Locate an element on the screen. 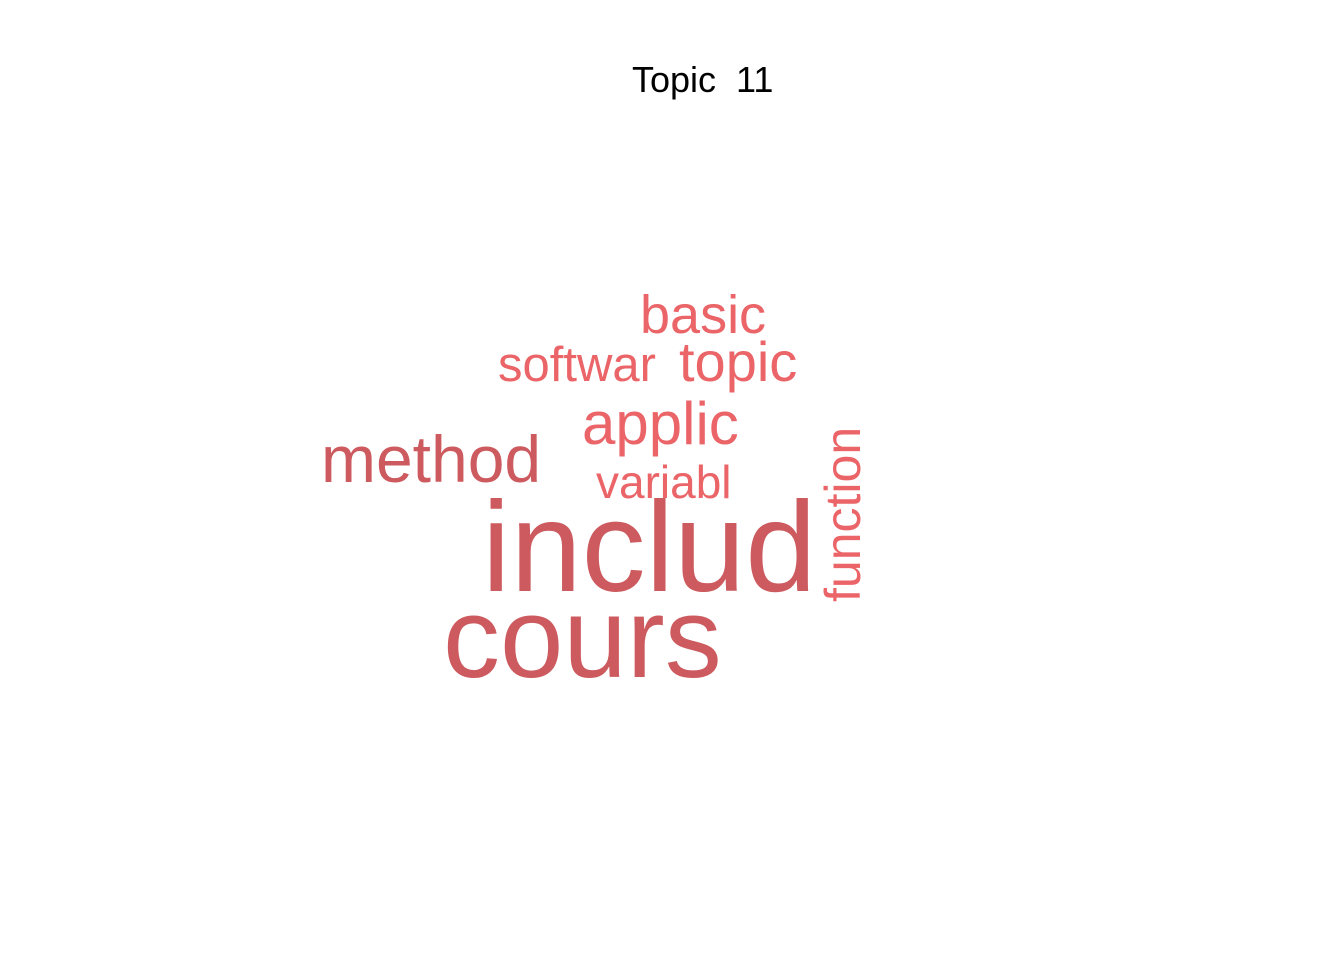 The height and width of the screenshot is (960, 1344). word-function: function is located at coordinates (843, 514).